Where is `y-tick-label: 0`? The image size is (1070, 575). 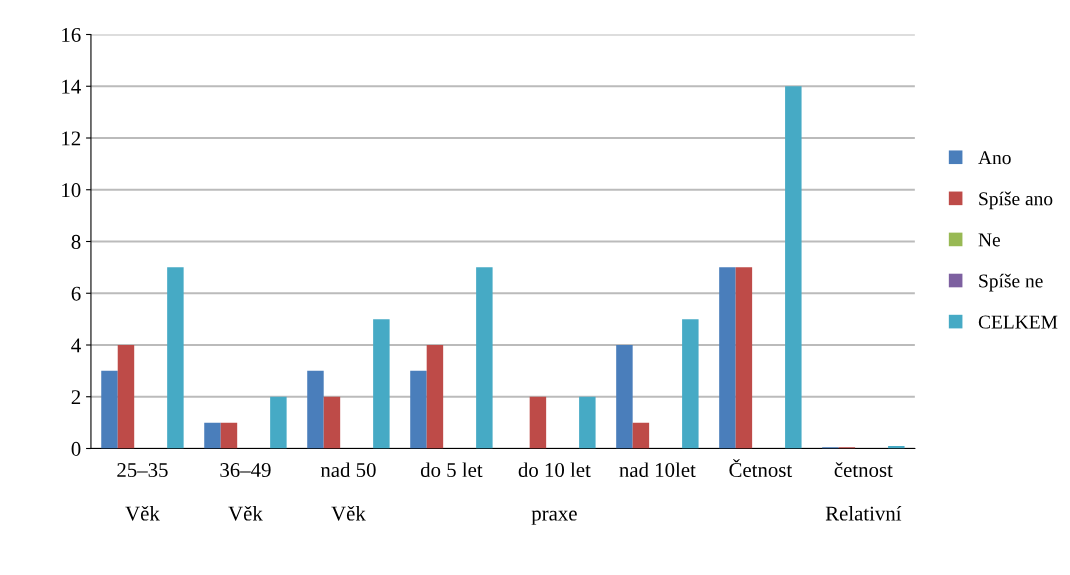
y-tick-label: 0 is located at coordinates (76, 448).